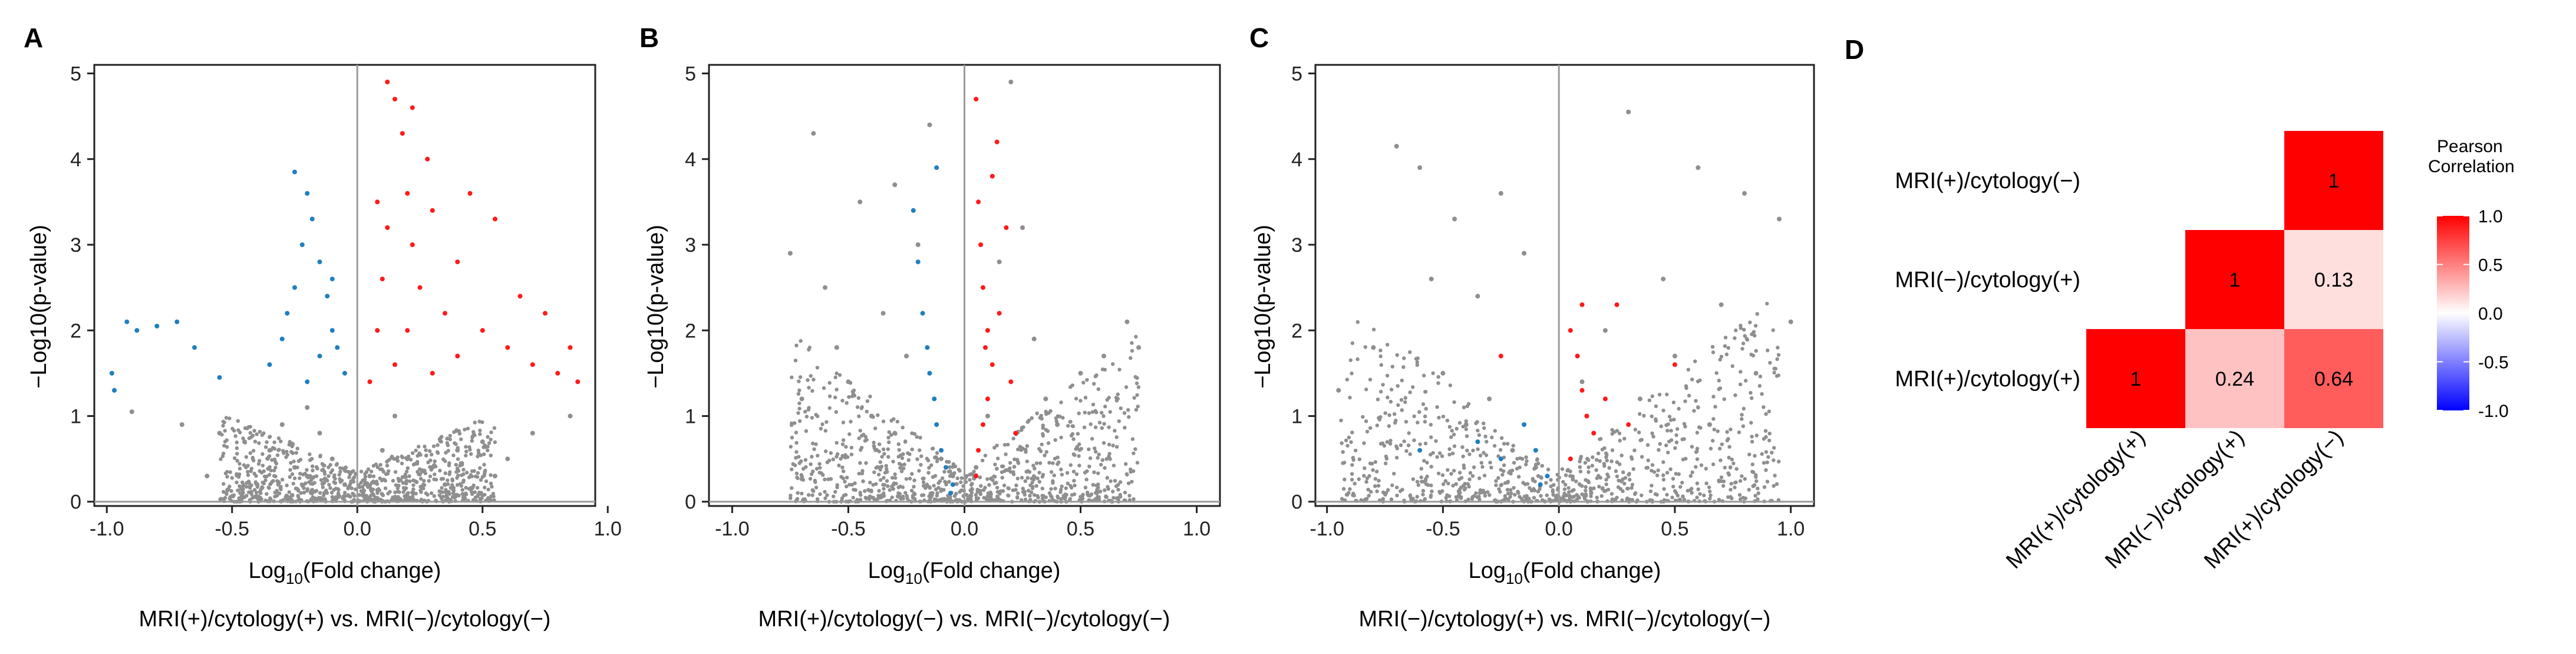 The image size is (2576, 654). I want to click on series-down-c, so click(1484, 454).